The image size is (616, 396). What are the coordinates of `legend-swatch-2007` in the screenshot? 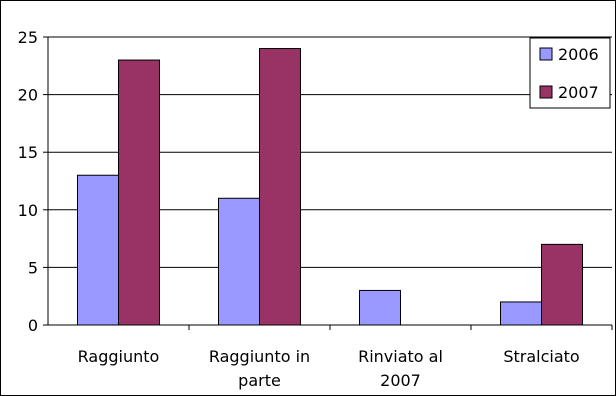 It's located at (546, 92).